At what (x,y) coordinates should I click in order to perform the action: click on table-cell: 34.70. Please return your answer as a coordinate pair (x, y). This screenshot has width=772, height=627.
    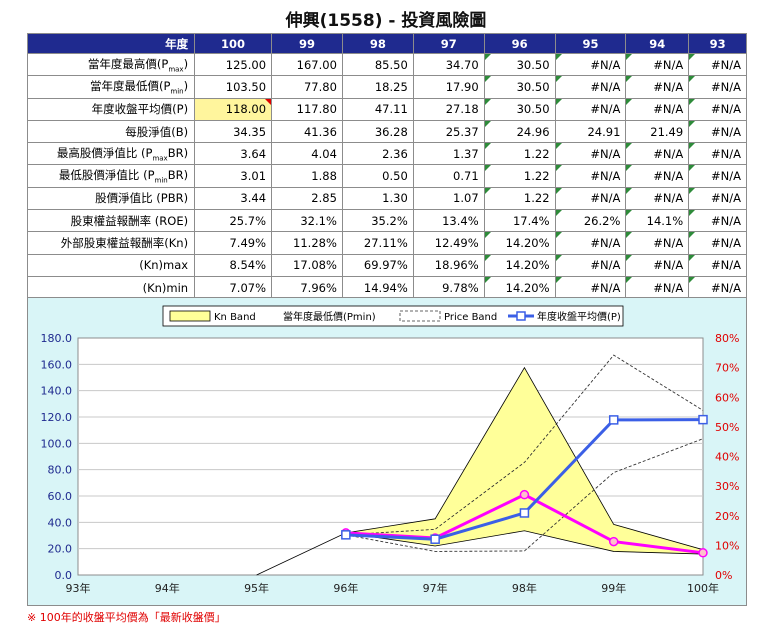
    Looking at the image, I should click on (448, 64).